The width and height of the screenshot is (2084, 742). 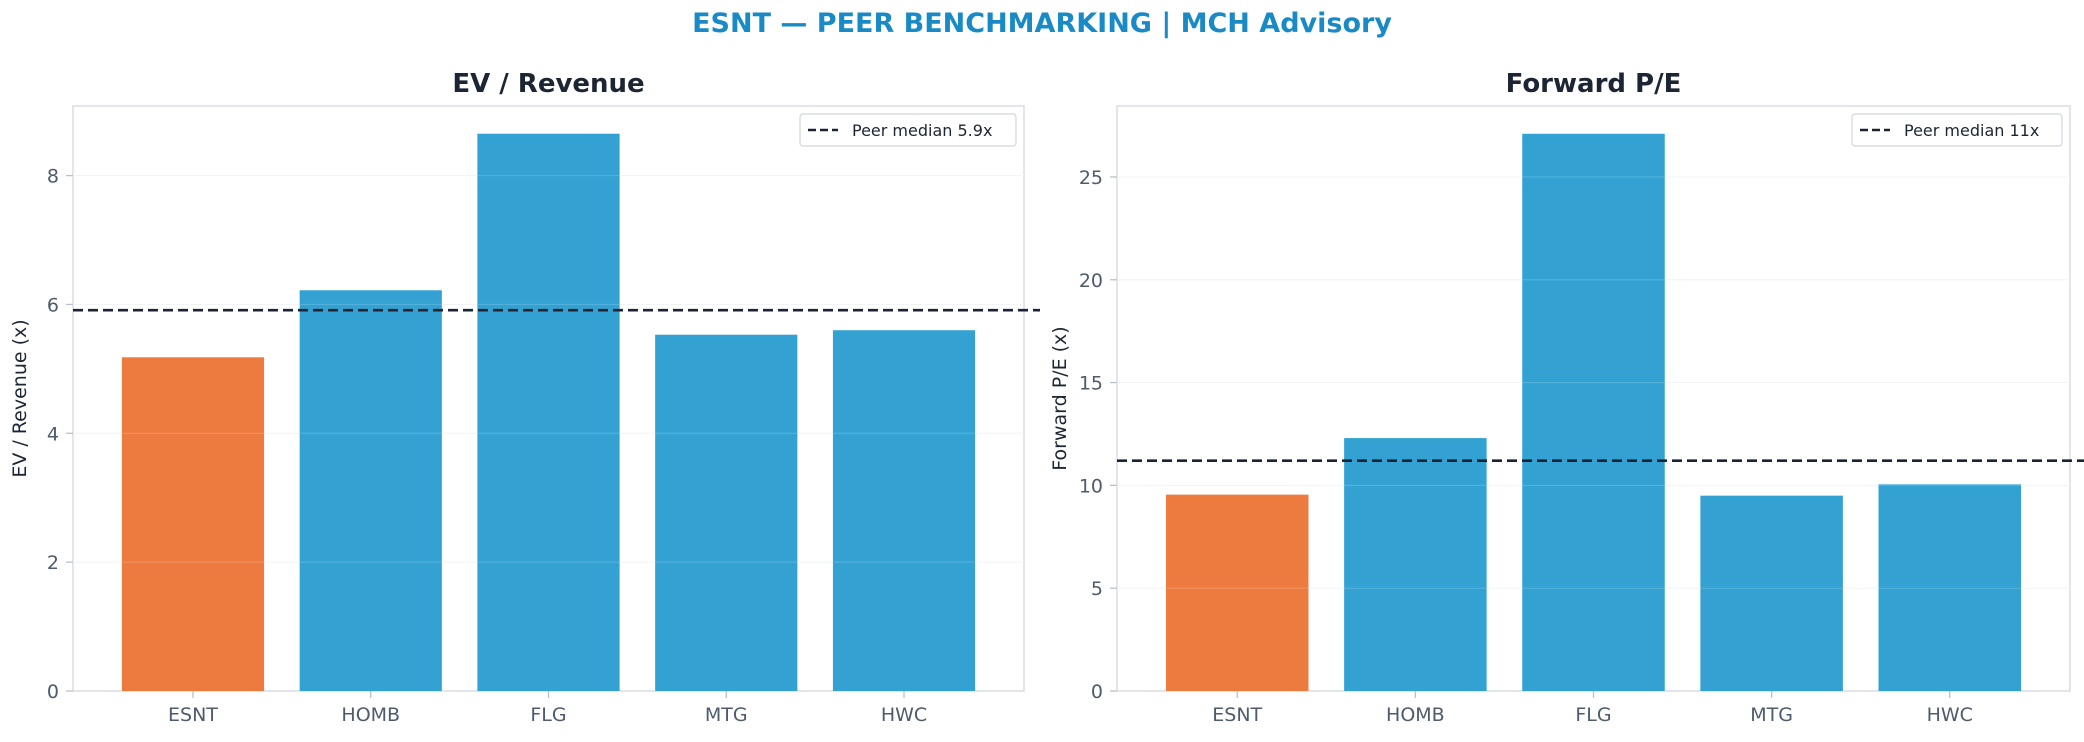 What do you see at coordinates (1091, 384) in the screenshot?
I see `y-tick-label: 15` at bounding box center [1091, 384].